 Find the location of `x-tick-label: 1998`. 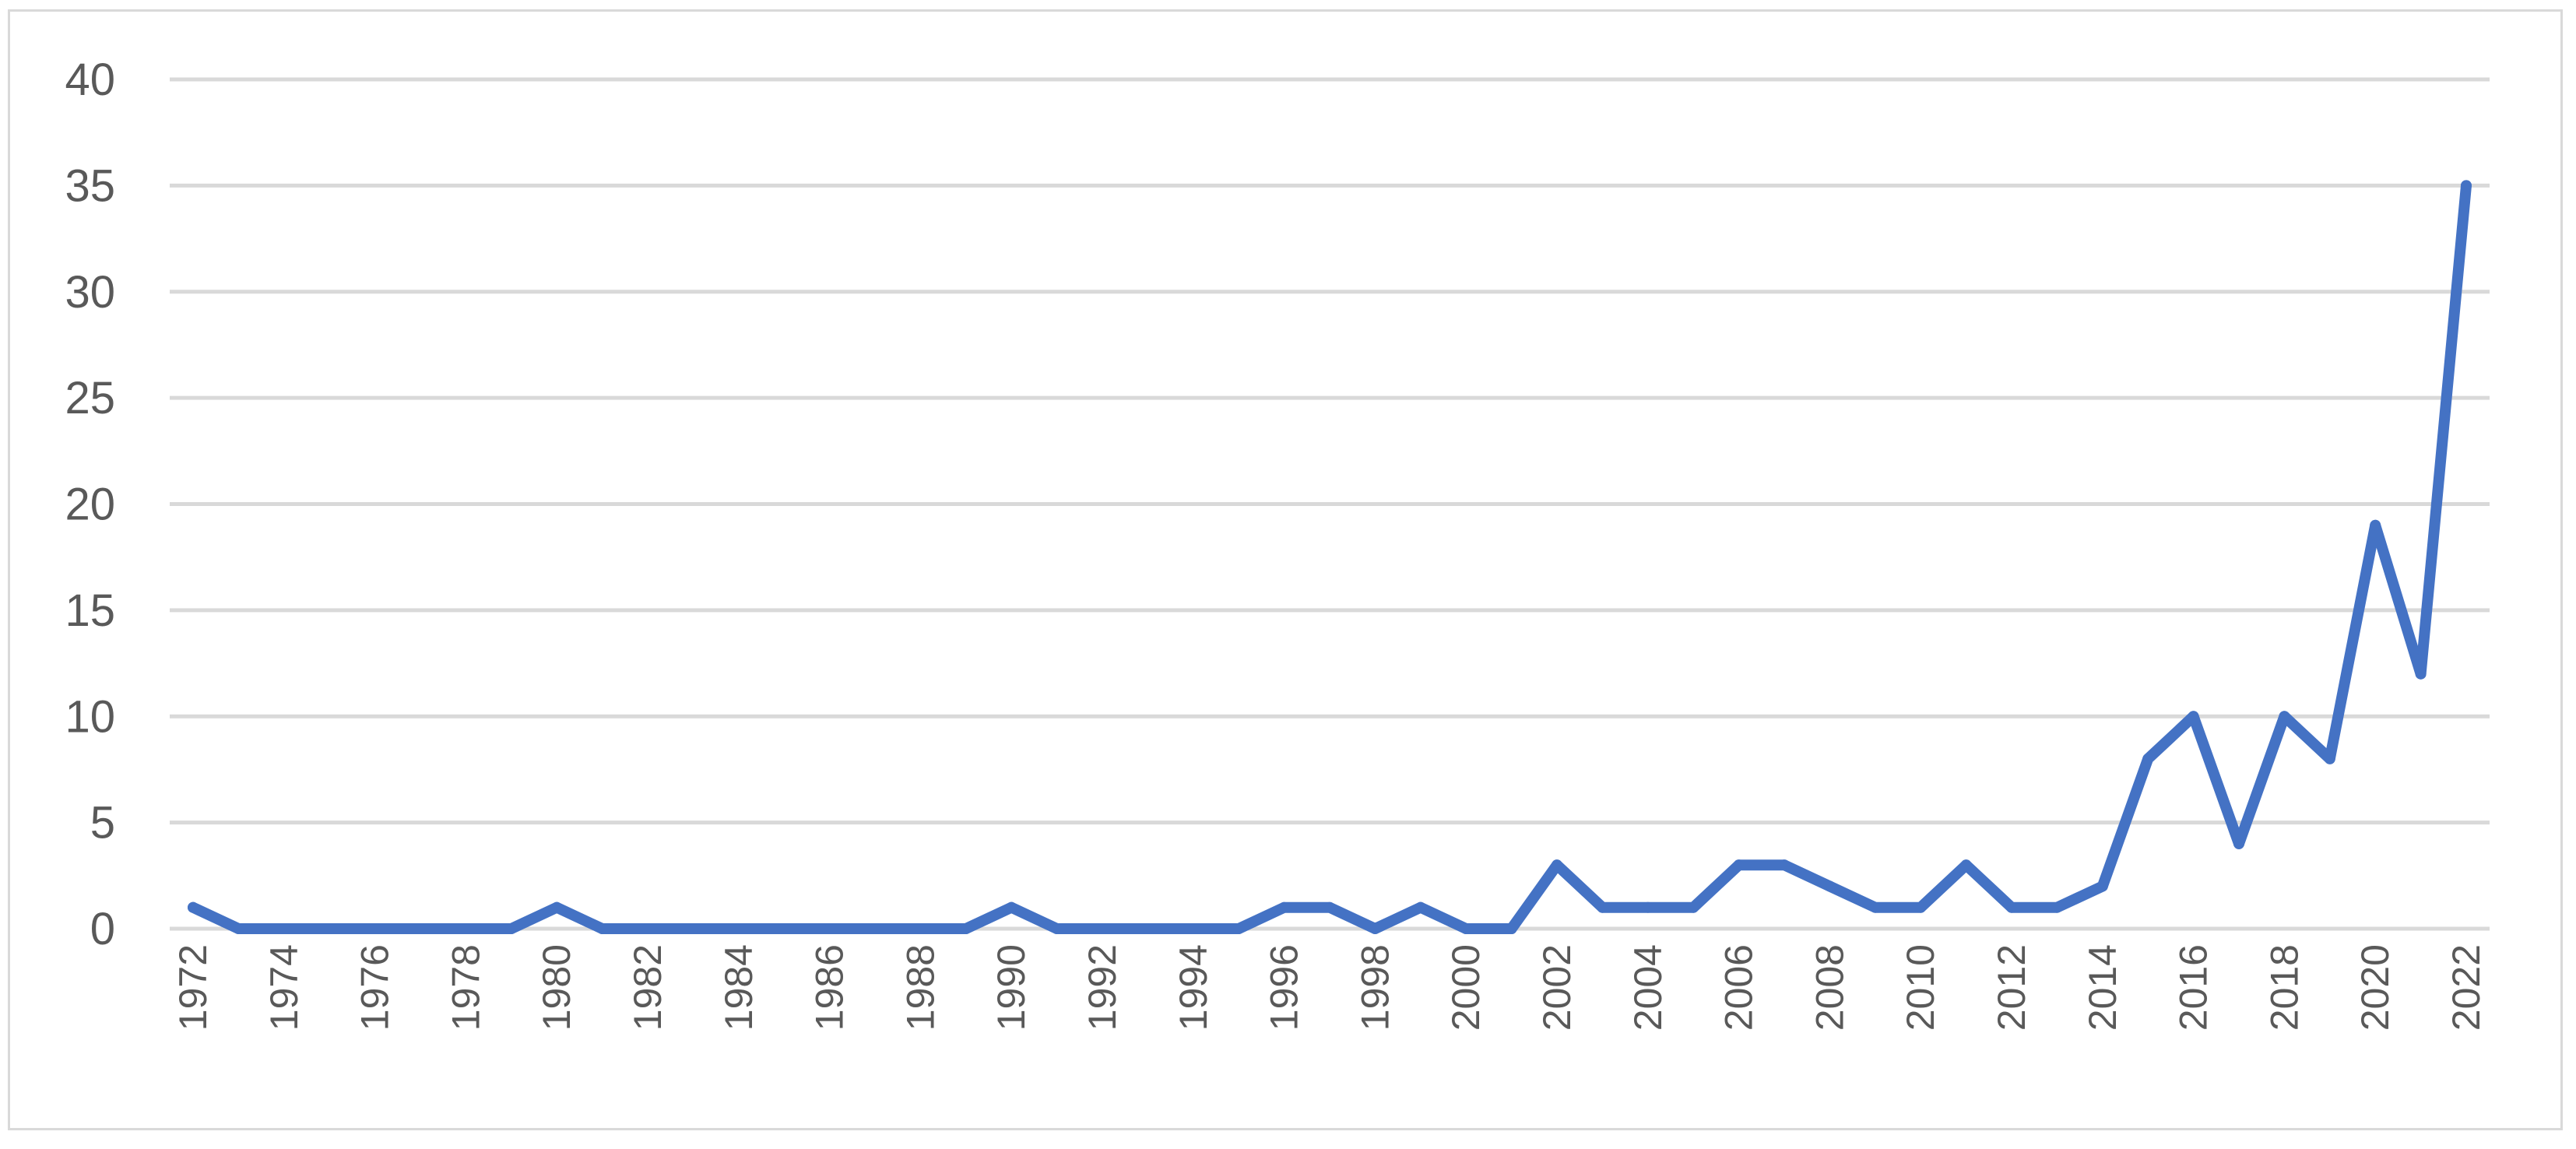

x-tick-label: 1998 is located at coordinates (1375, 987).